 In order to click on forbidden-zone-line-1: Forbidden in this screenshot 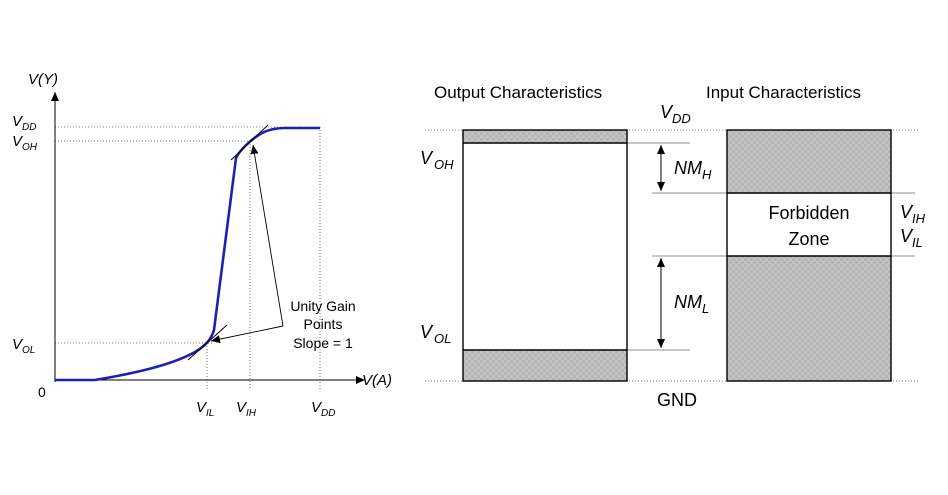, I will do `click(808, 213)`.